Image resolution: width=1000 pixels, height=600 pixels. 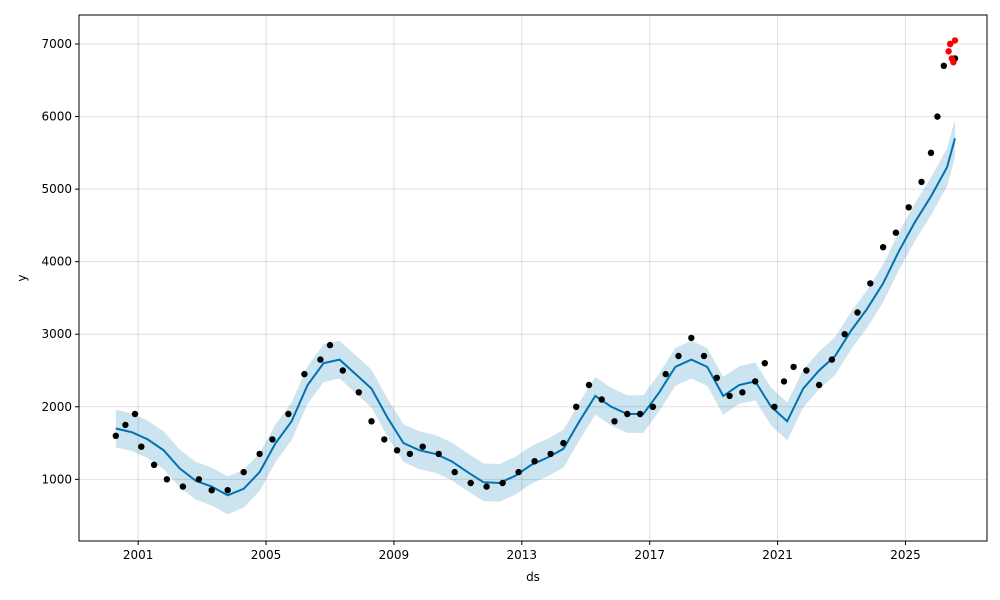 What do you see at coordinates (56, 117) in the screenshot?
I see `y-tick-label: 6000` at bounding box center [56, 117].